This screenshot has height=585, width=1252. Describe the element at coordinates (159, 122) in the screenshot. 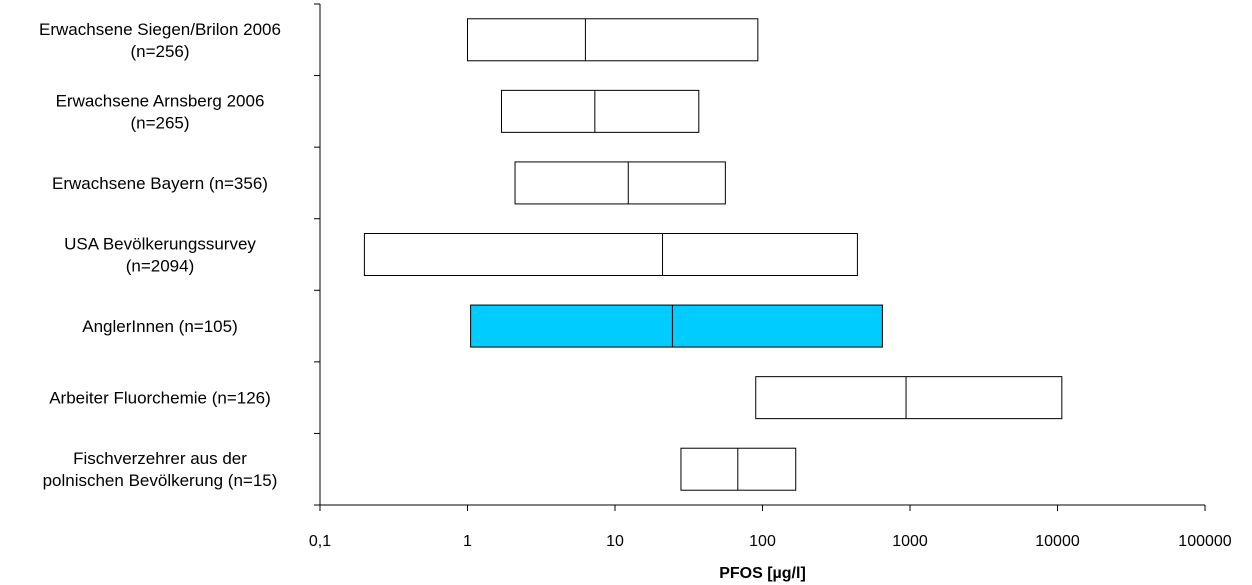

I see `category-label-line: (n=265)` at that location.